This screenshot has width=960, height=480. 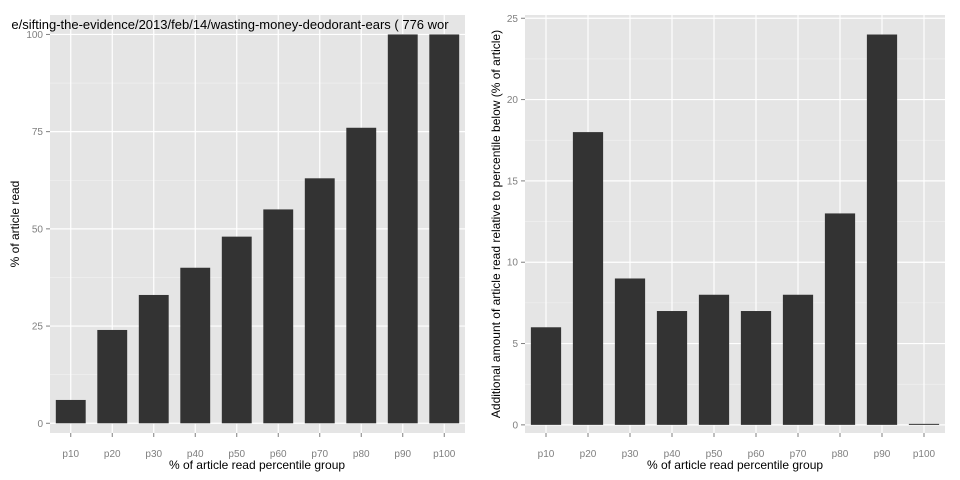 I want to click on y-axis-title-left: % of article read, so click(x=15, y=224).